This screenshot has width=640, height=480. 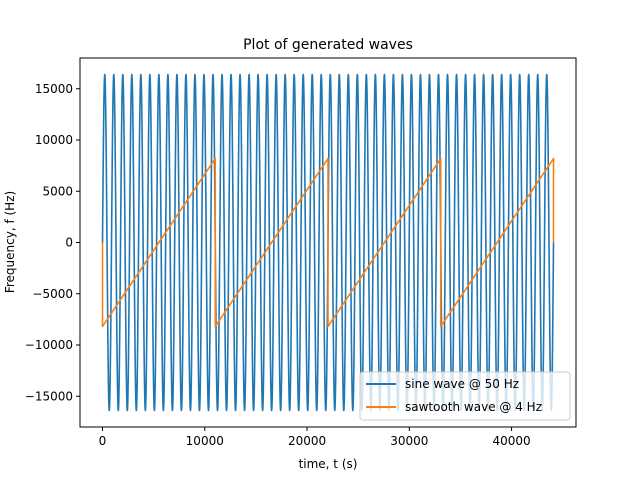 I want to click on y-tick-label: 15000, so click(x=54, y=89).